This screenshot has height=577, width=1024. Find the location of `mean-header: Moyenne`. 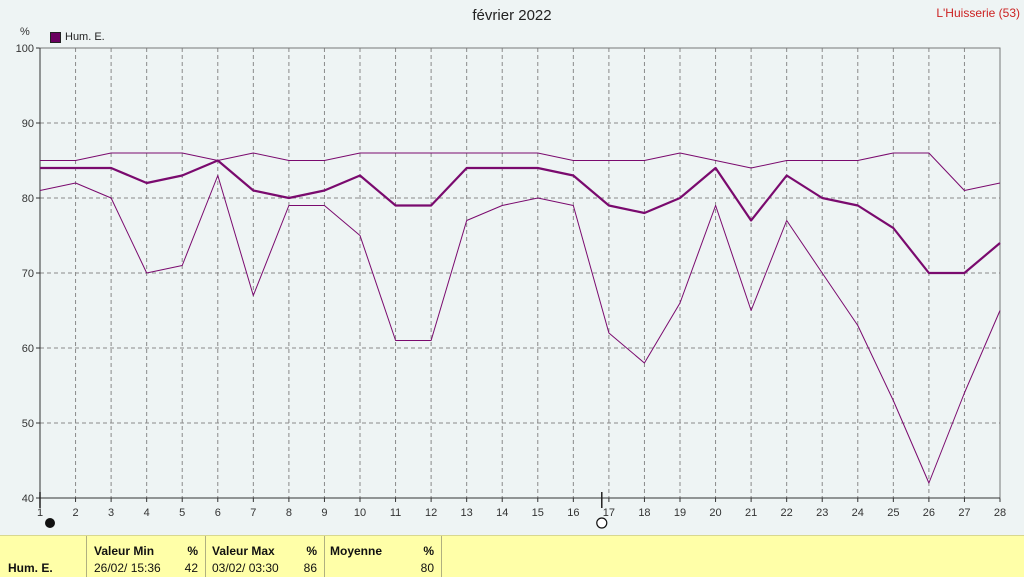

mean-header: Moyenne is located at coordinates (356, 551).